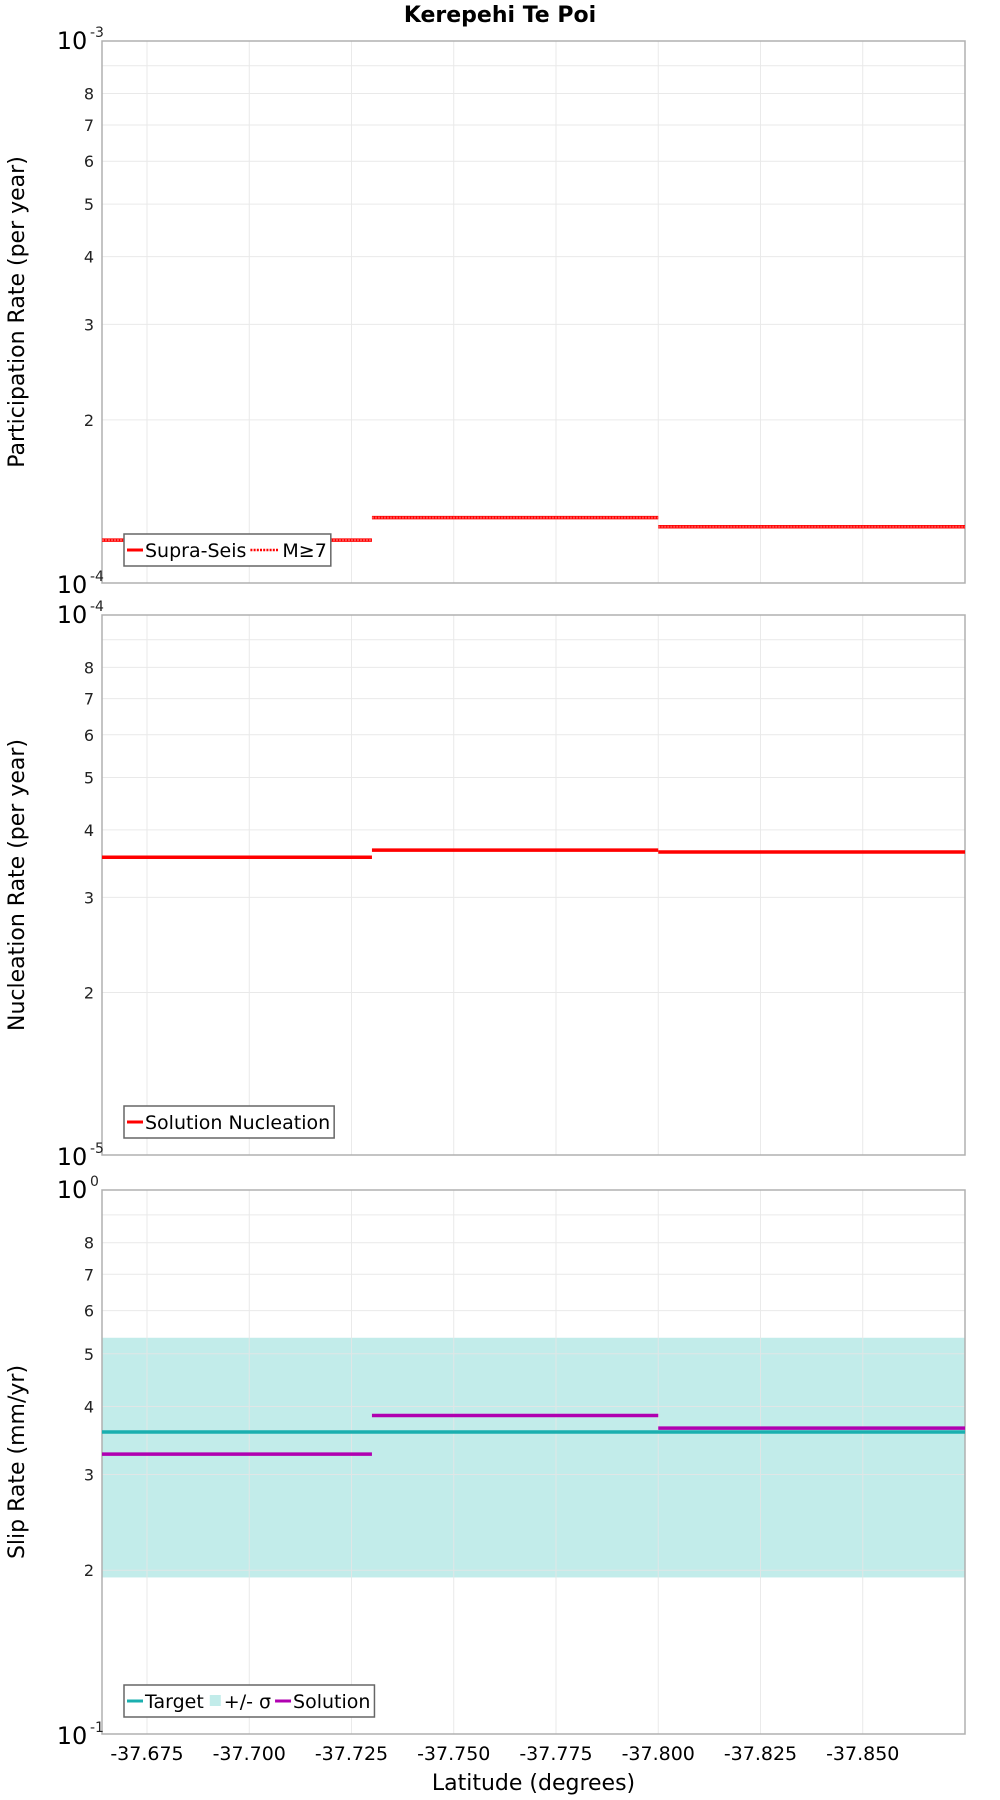 Image resolution: width=1000 pixels, height=1800 pixels. Describe the element at coordinates (500, 15) in the screenshot. I see `chart-title: Kerepehi Te Poi` at that location.